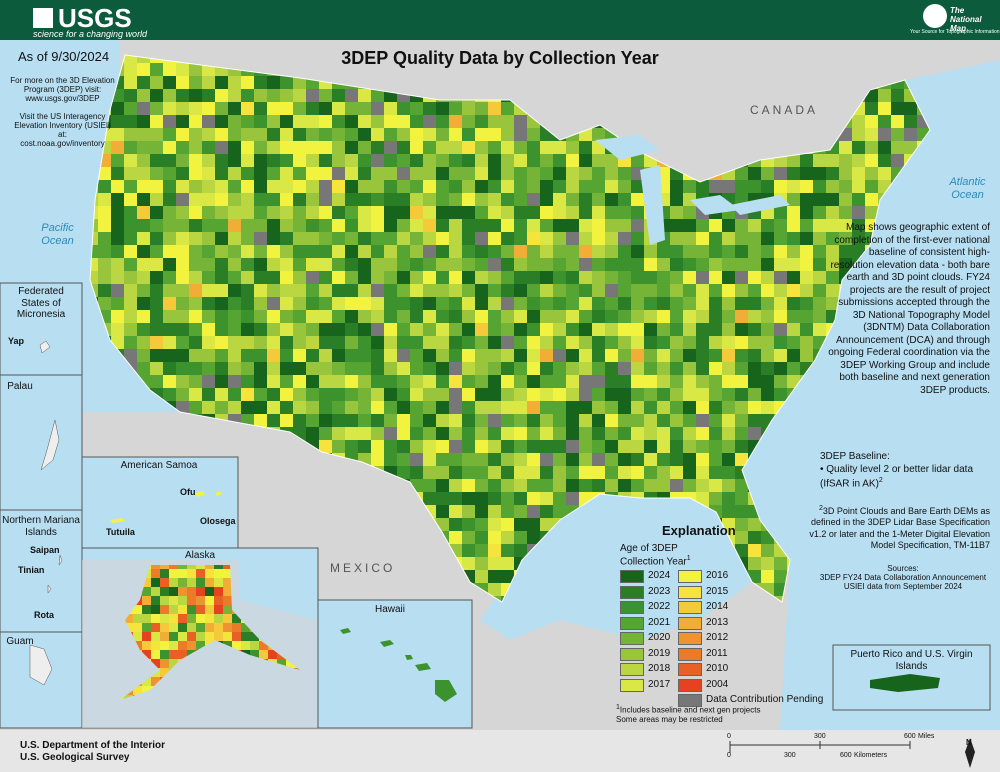 This screenshot has height=772, width=1000. What do you see at coordinates (690, 654) in the screenshot?
I see `legend-swatch` at bounding box center [690, 654].